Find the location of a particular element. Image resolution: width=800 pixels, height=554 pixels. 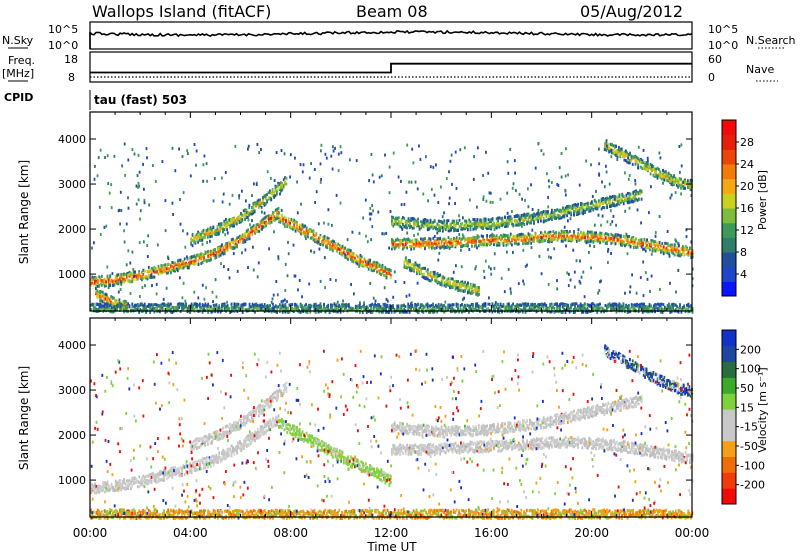

freq-series-line is located at coordinates (391, 68).